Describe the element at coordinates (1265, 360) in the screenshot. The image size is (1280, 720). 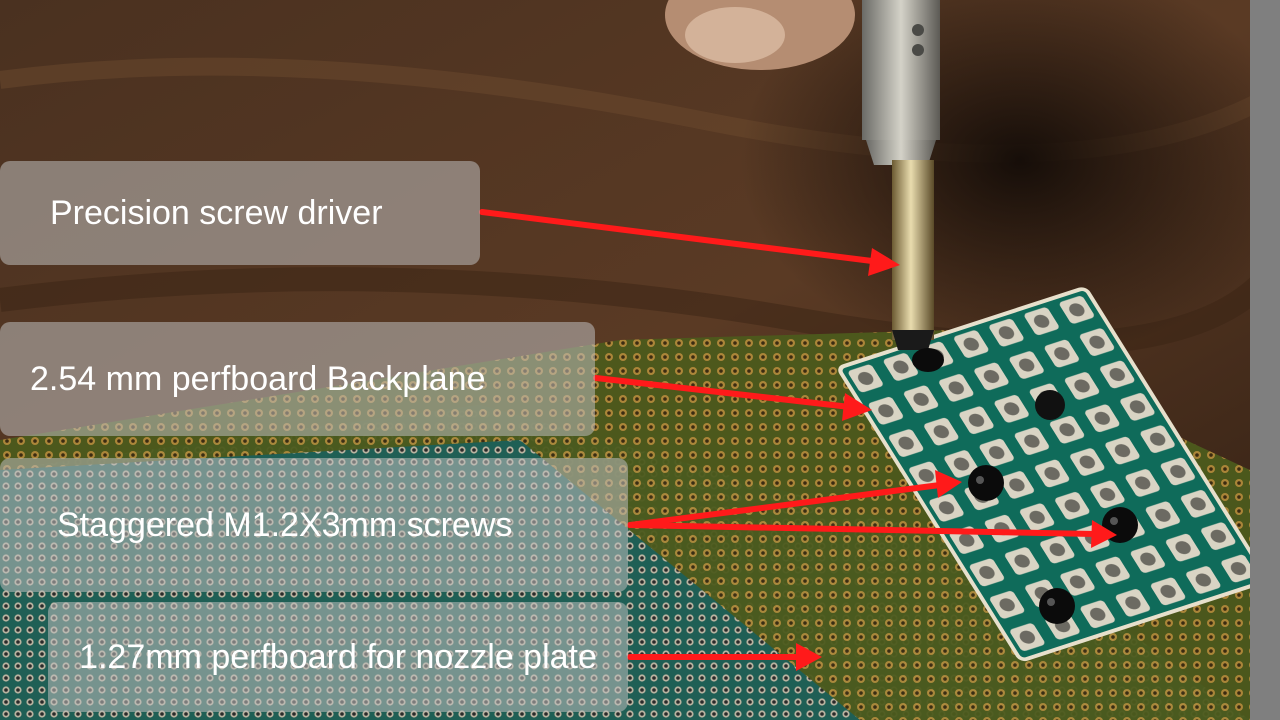
I see `right-edge-bar` at that location.